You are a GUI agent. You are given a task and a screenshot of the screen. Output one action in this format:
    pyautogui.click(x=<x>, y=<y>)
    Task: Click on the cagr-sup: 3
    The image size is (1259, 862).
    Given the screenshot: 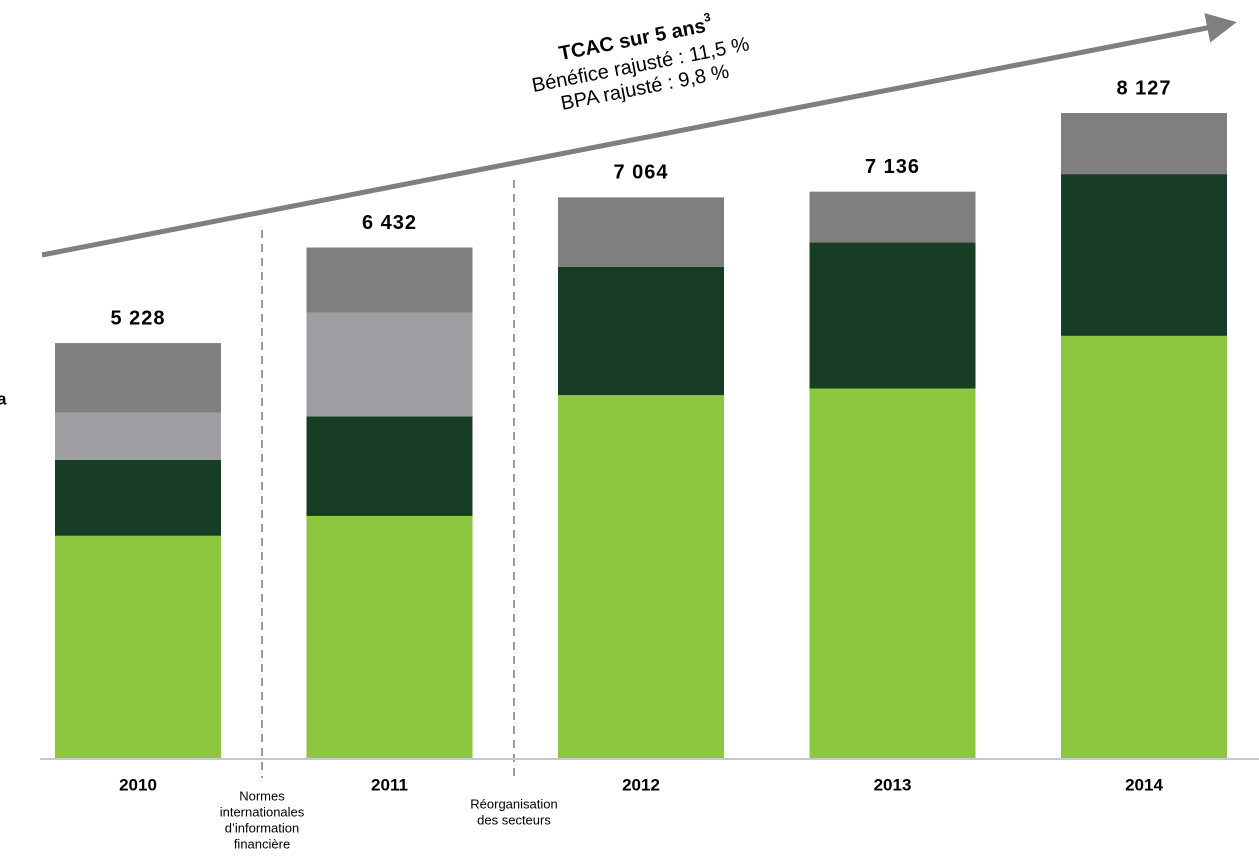 What is the action you would take?
    pyautogui.click(x=708, y=17)
    